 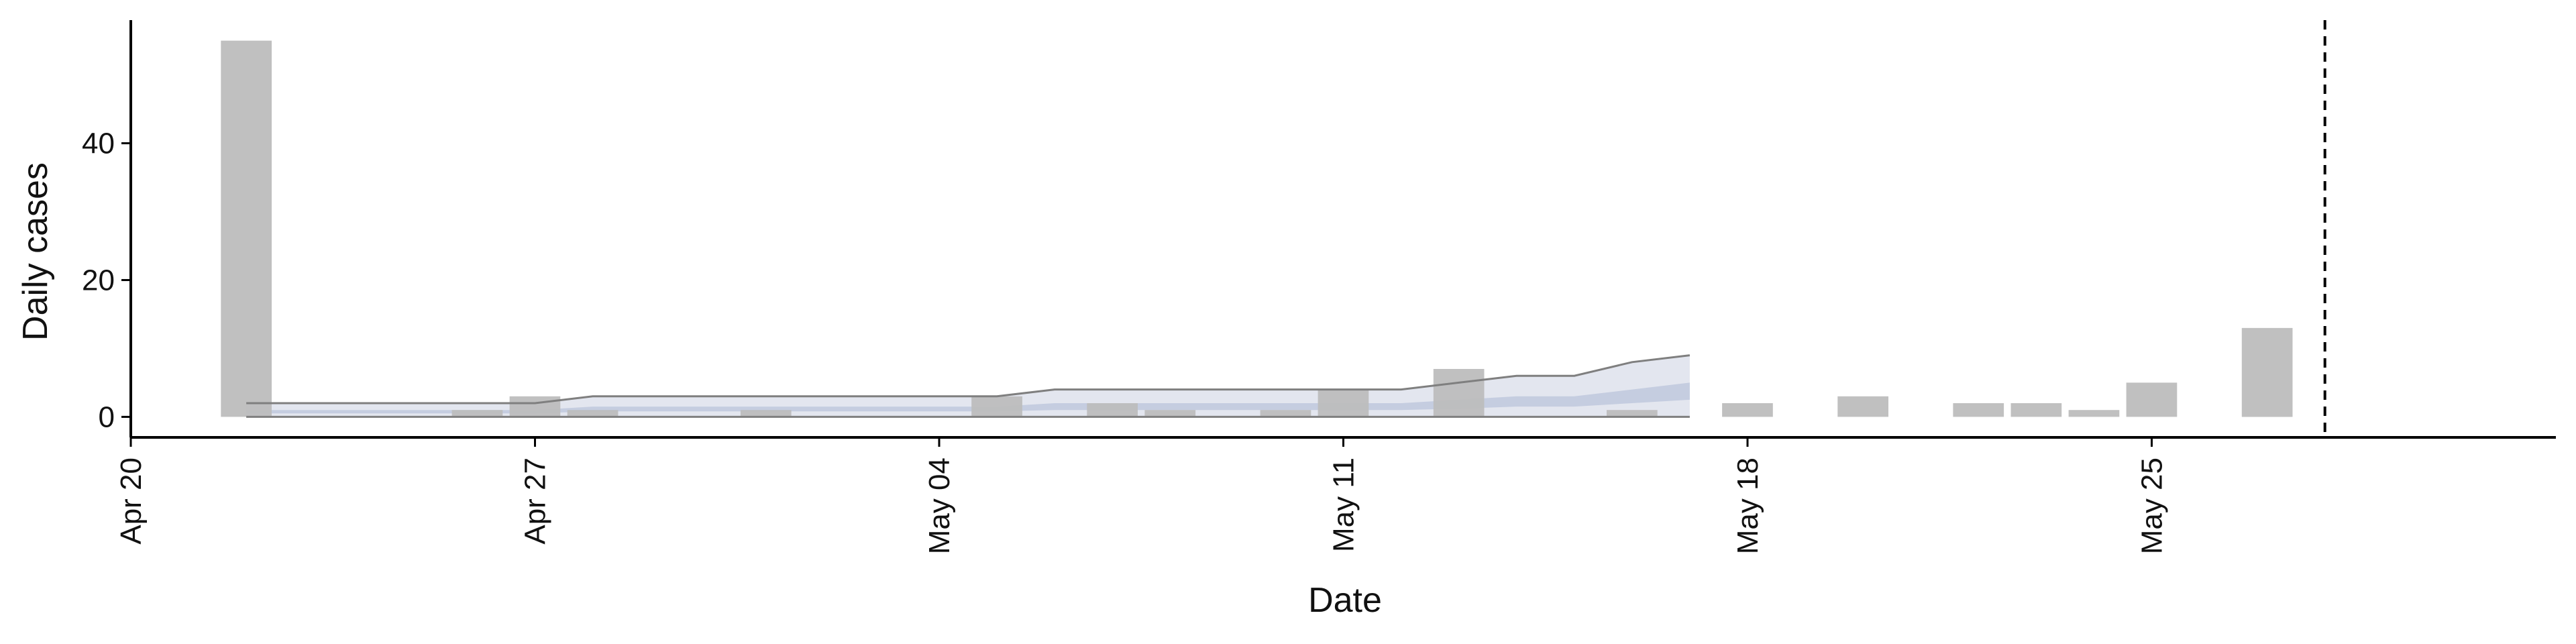 I want to click on x-tick-label: May 11, so click(x=1344, y=505).